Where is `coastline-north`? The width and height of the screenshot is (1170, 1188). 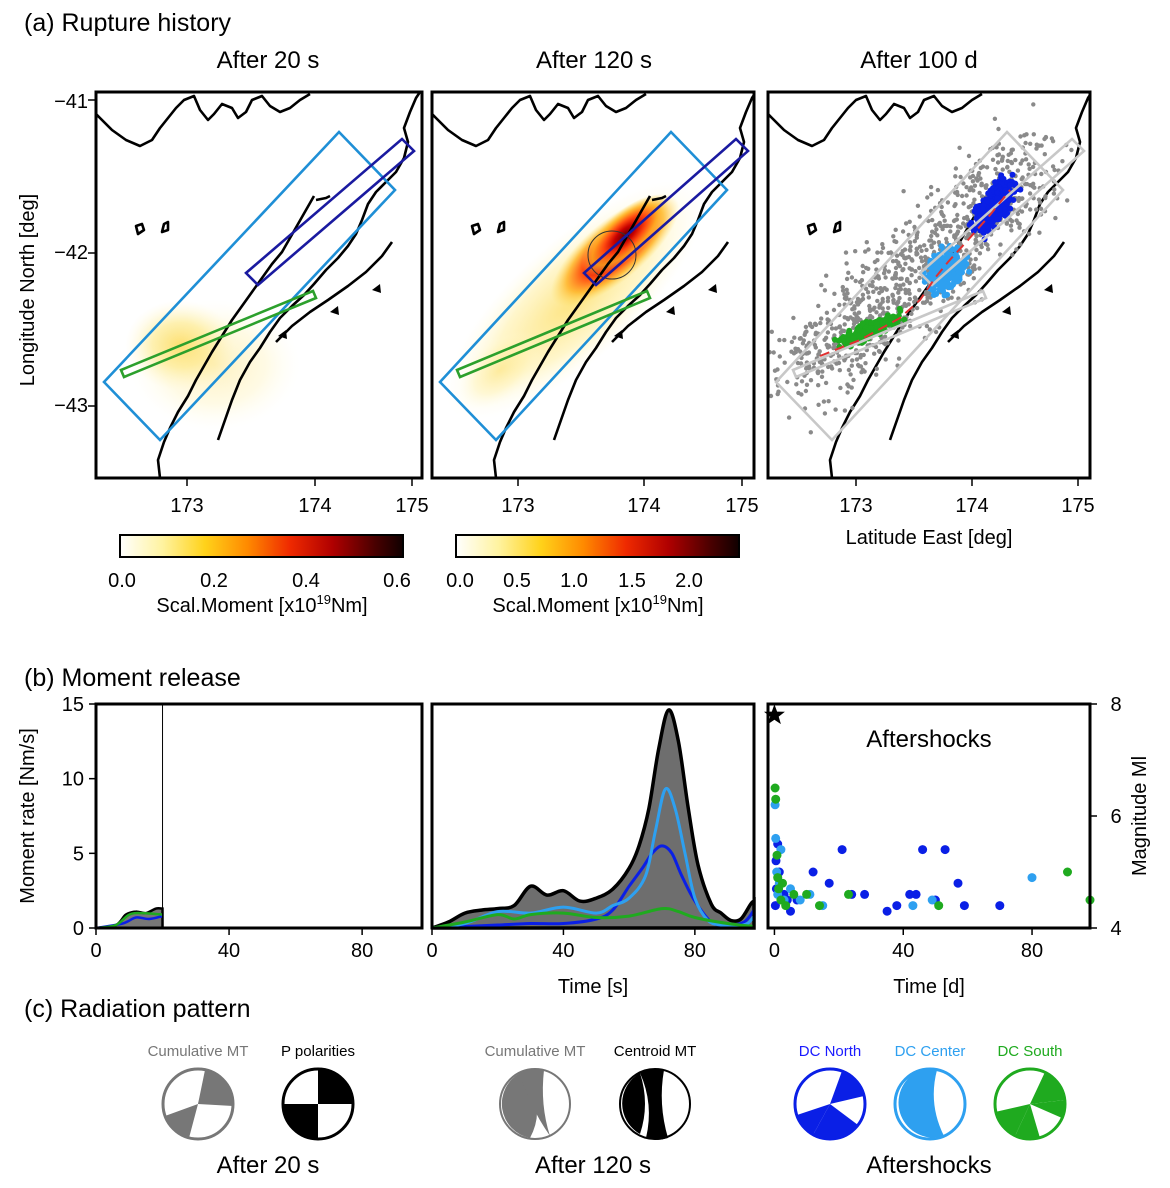 coastline-north is located at coordinates (875, 120).